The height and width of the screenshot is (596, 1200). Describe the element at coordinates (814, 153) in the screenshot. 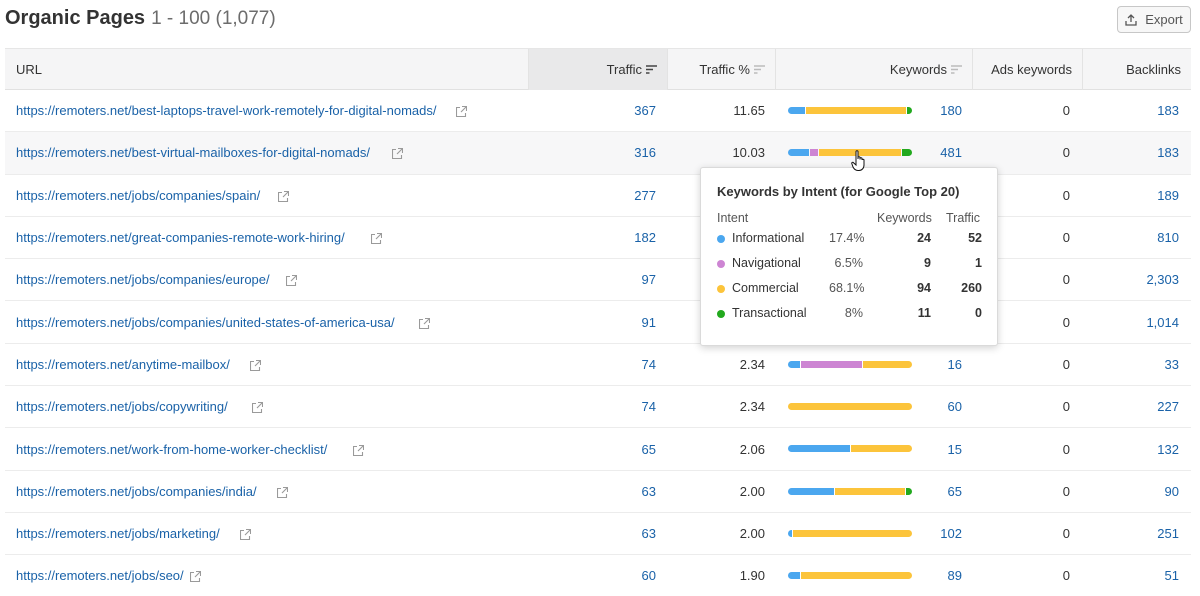

I see `intent-segment-navigational` at that location.